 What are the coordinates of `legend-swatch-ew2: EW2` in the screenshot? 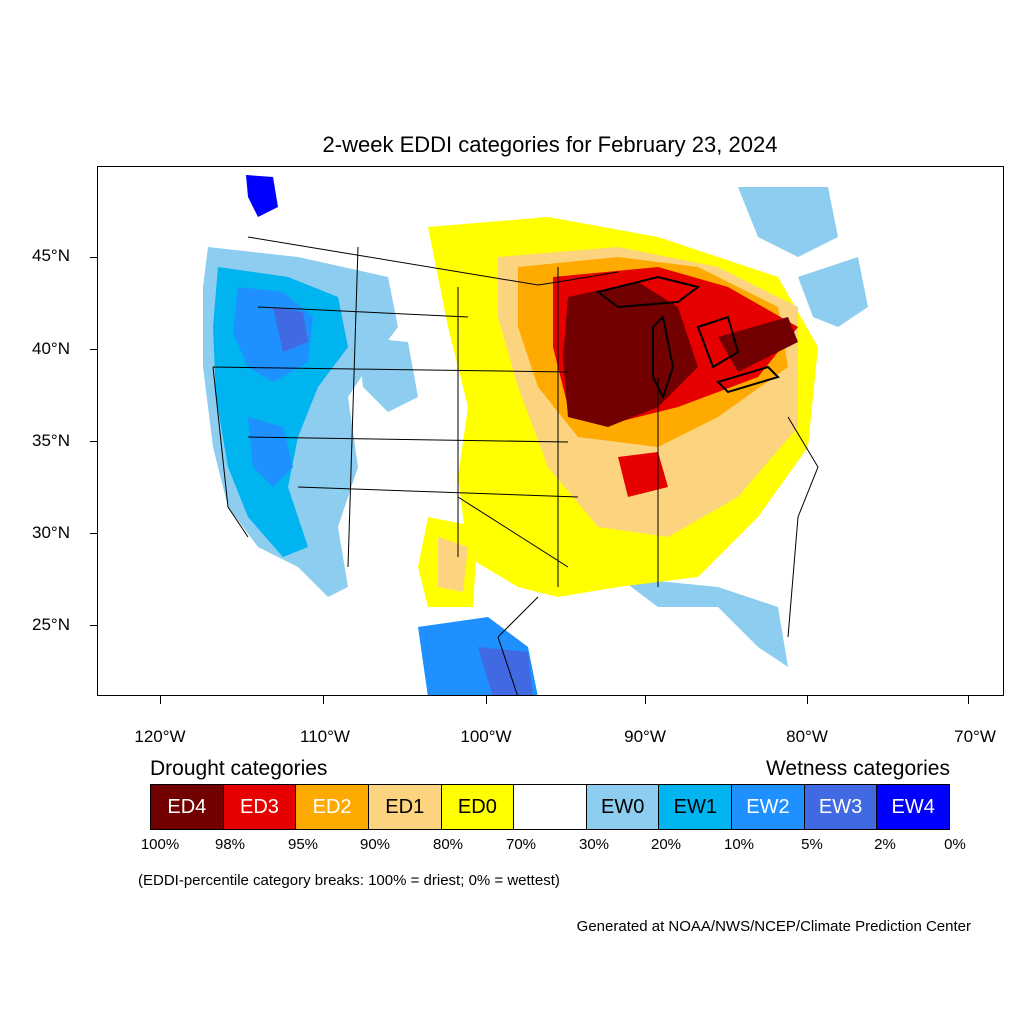 It's located at (768, 807).